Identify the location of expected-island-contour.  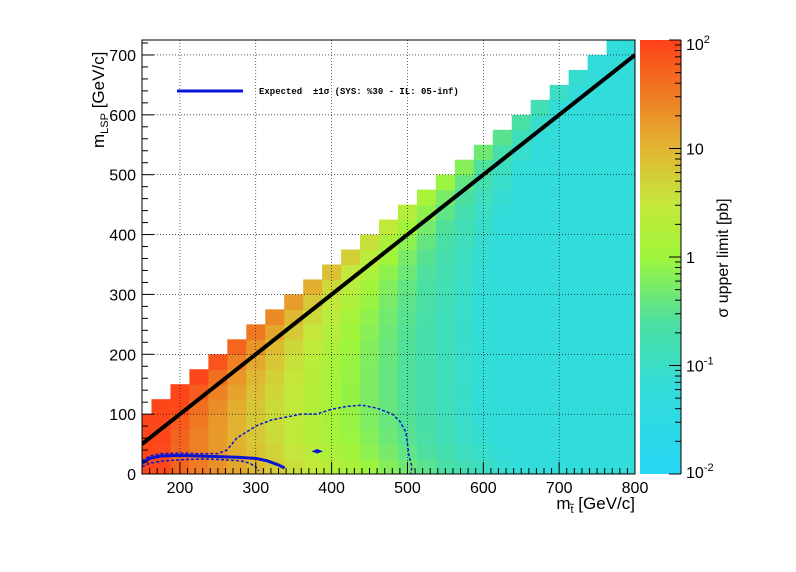
(317, 451).